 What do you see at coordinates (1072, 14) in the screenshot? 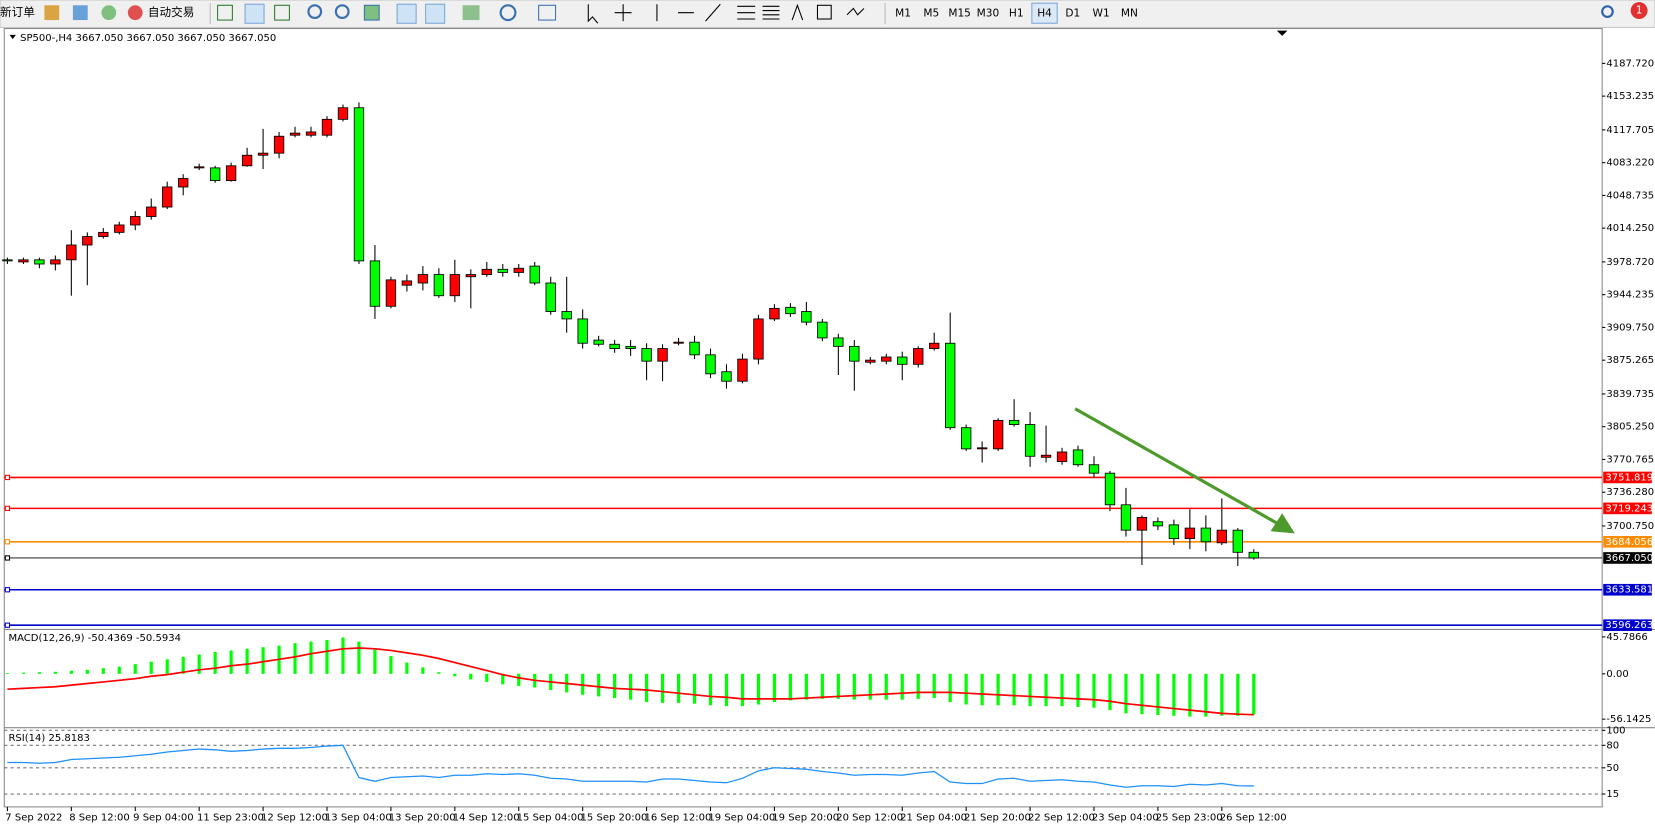
I see `timeframe-button: D1` at bounding box center [1072, 14].